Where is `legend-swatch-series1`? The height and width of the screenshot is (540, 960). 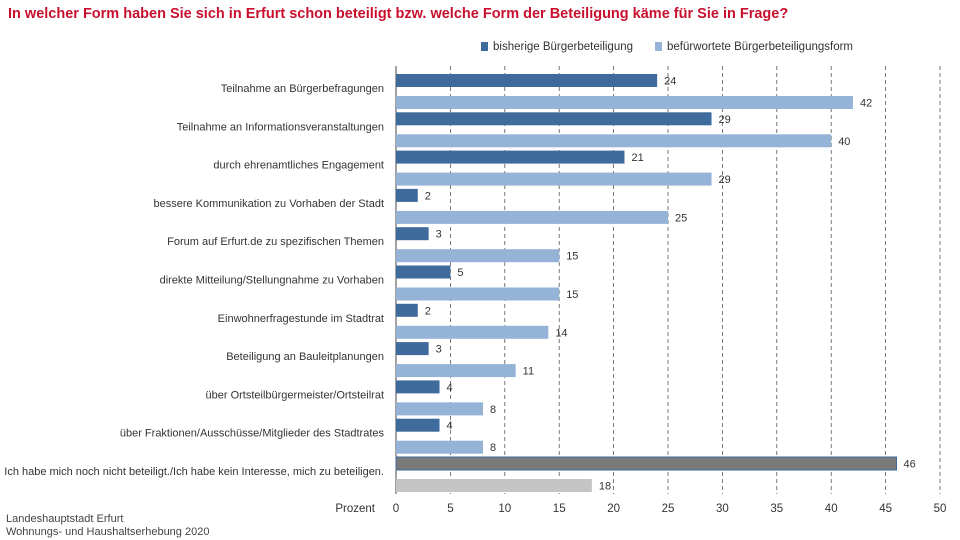
legend-swatch-series1 is located at coordinates (484, 46).